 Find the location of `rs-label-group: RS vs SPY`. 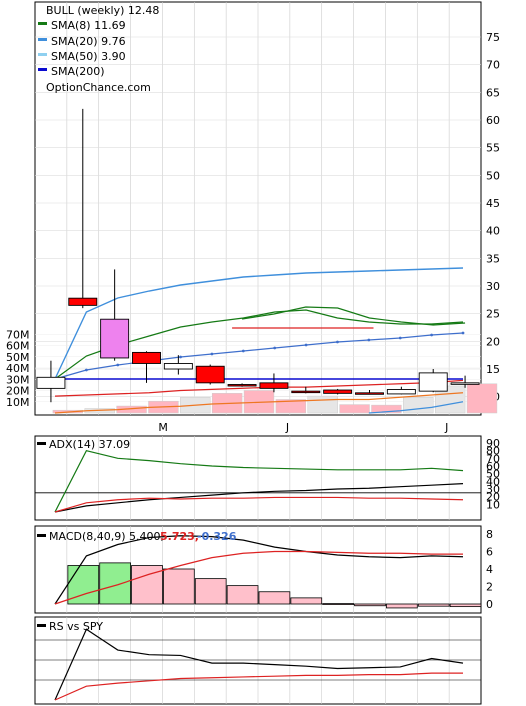

rs-label-group: RS vs SPY is located at coordinates (70, 626).